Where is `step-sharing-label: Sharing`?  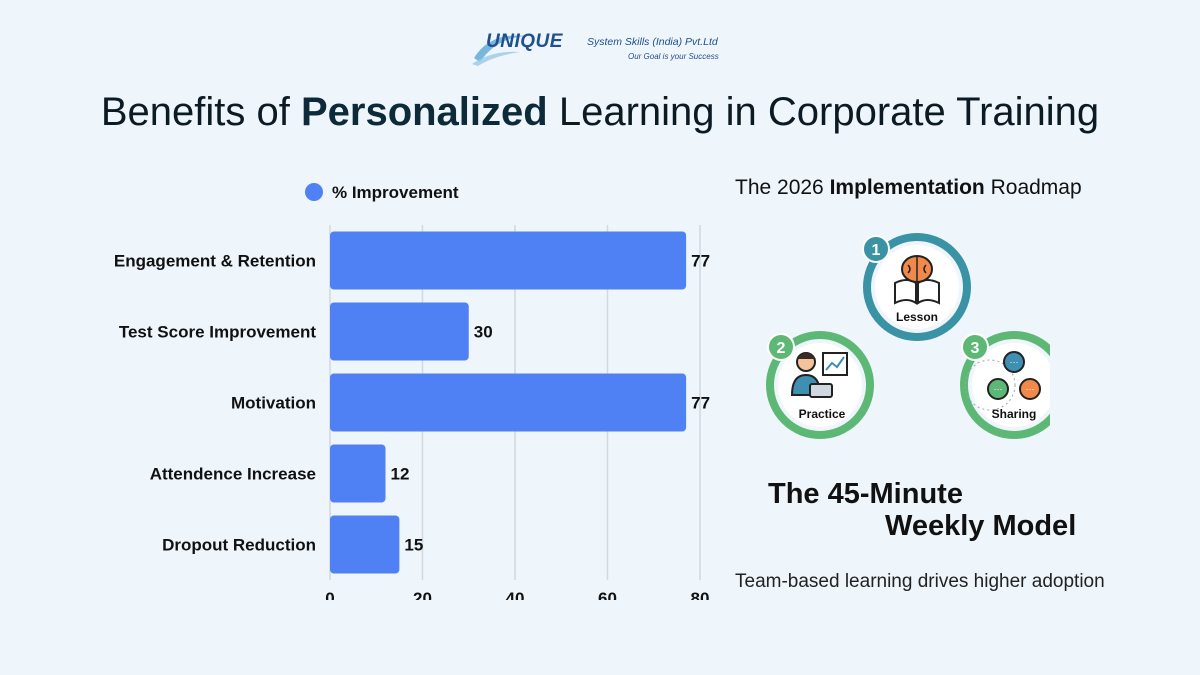 step-sharing-label: Sharing is located at coordinates (1014, 414).